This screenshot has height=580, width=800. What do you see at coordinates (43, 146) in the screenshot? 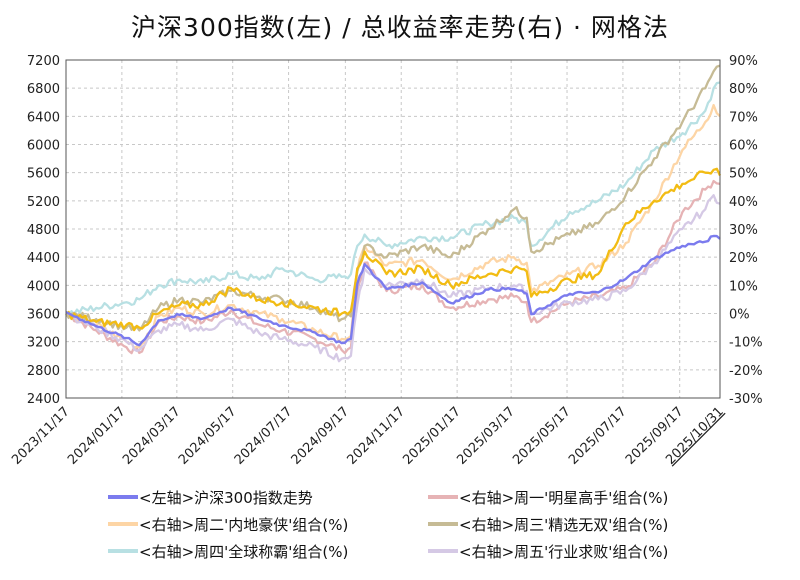
I see `y-left-tick-label: 6000` at bounding box center [43, 146].